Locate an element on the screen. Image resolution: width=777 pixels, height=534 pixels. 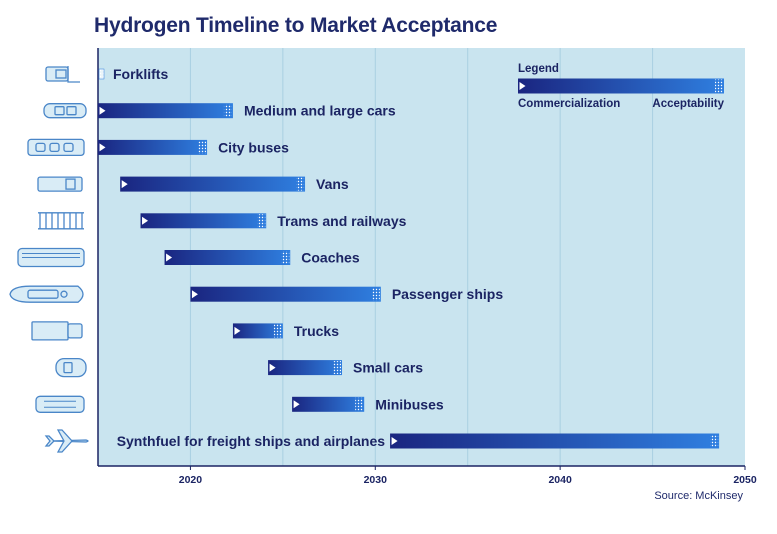
bar-small-cars is located at coordinates (305, 368).